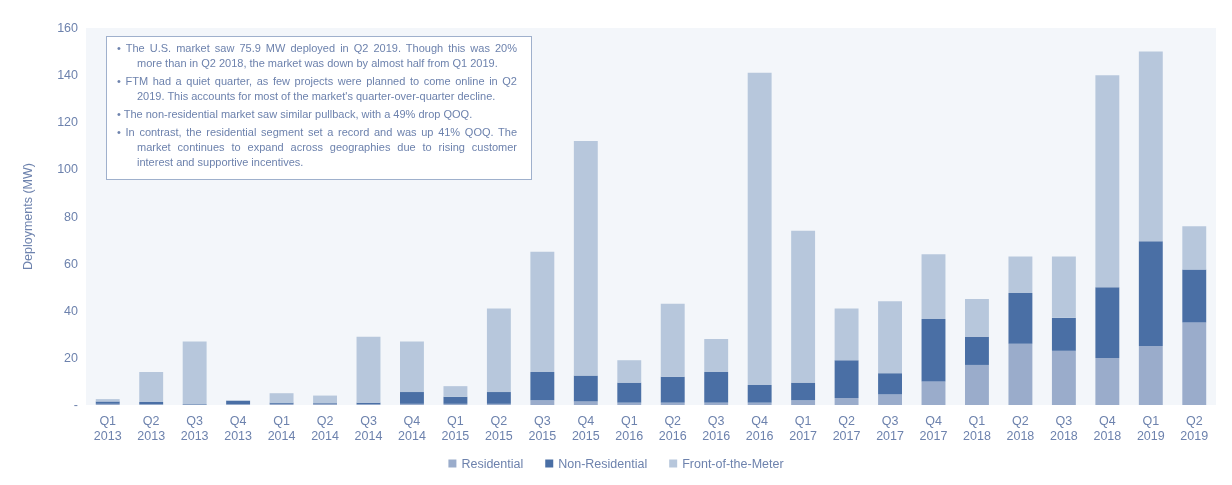 The image size is (1232, 485). What do you see at coordinates (68, 75) in the screenshot?
I see `y-tick-label: 140` at bounding box center [68, 75].